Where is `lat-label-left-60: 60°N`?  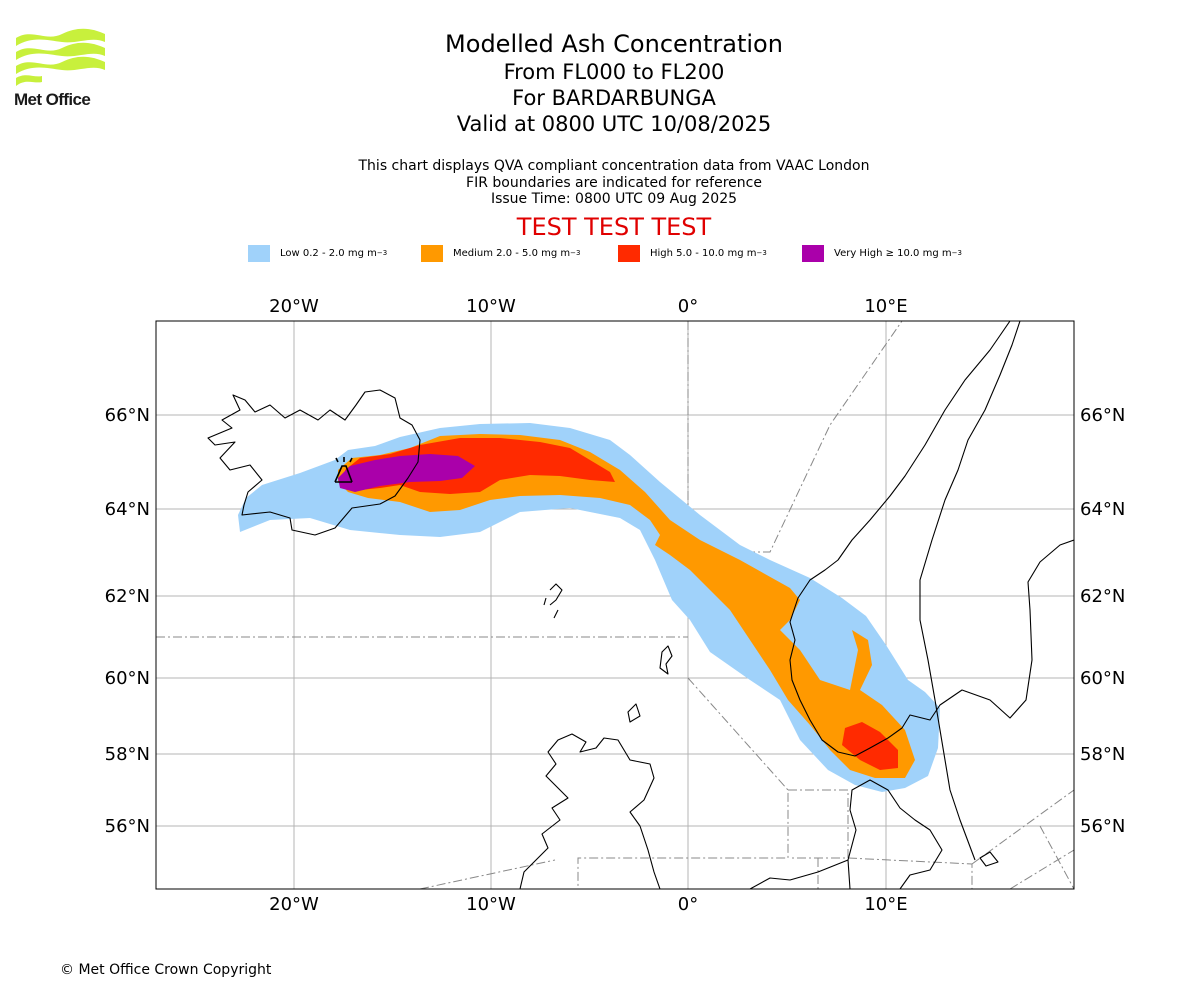
lat-label-left-60: 60°N is located at coordinates (127, 678).